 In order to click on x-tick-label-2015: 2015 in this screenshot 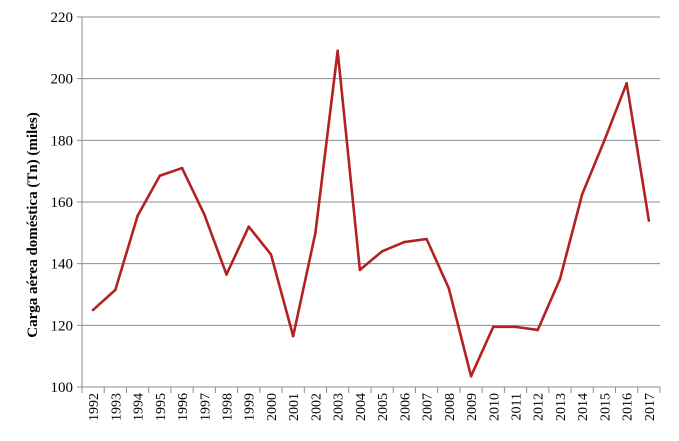, I will do `click(605, 407)`.